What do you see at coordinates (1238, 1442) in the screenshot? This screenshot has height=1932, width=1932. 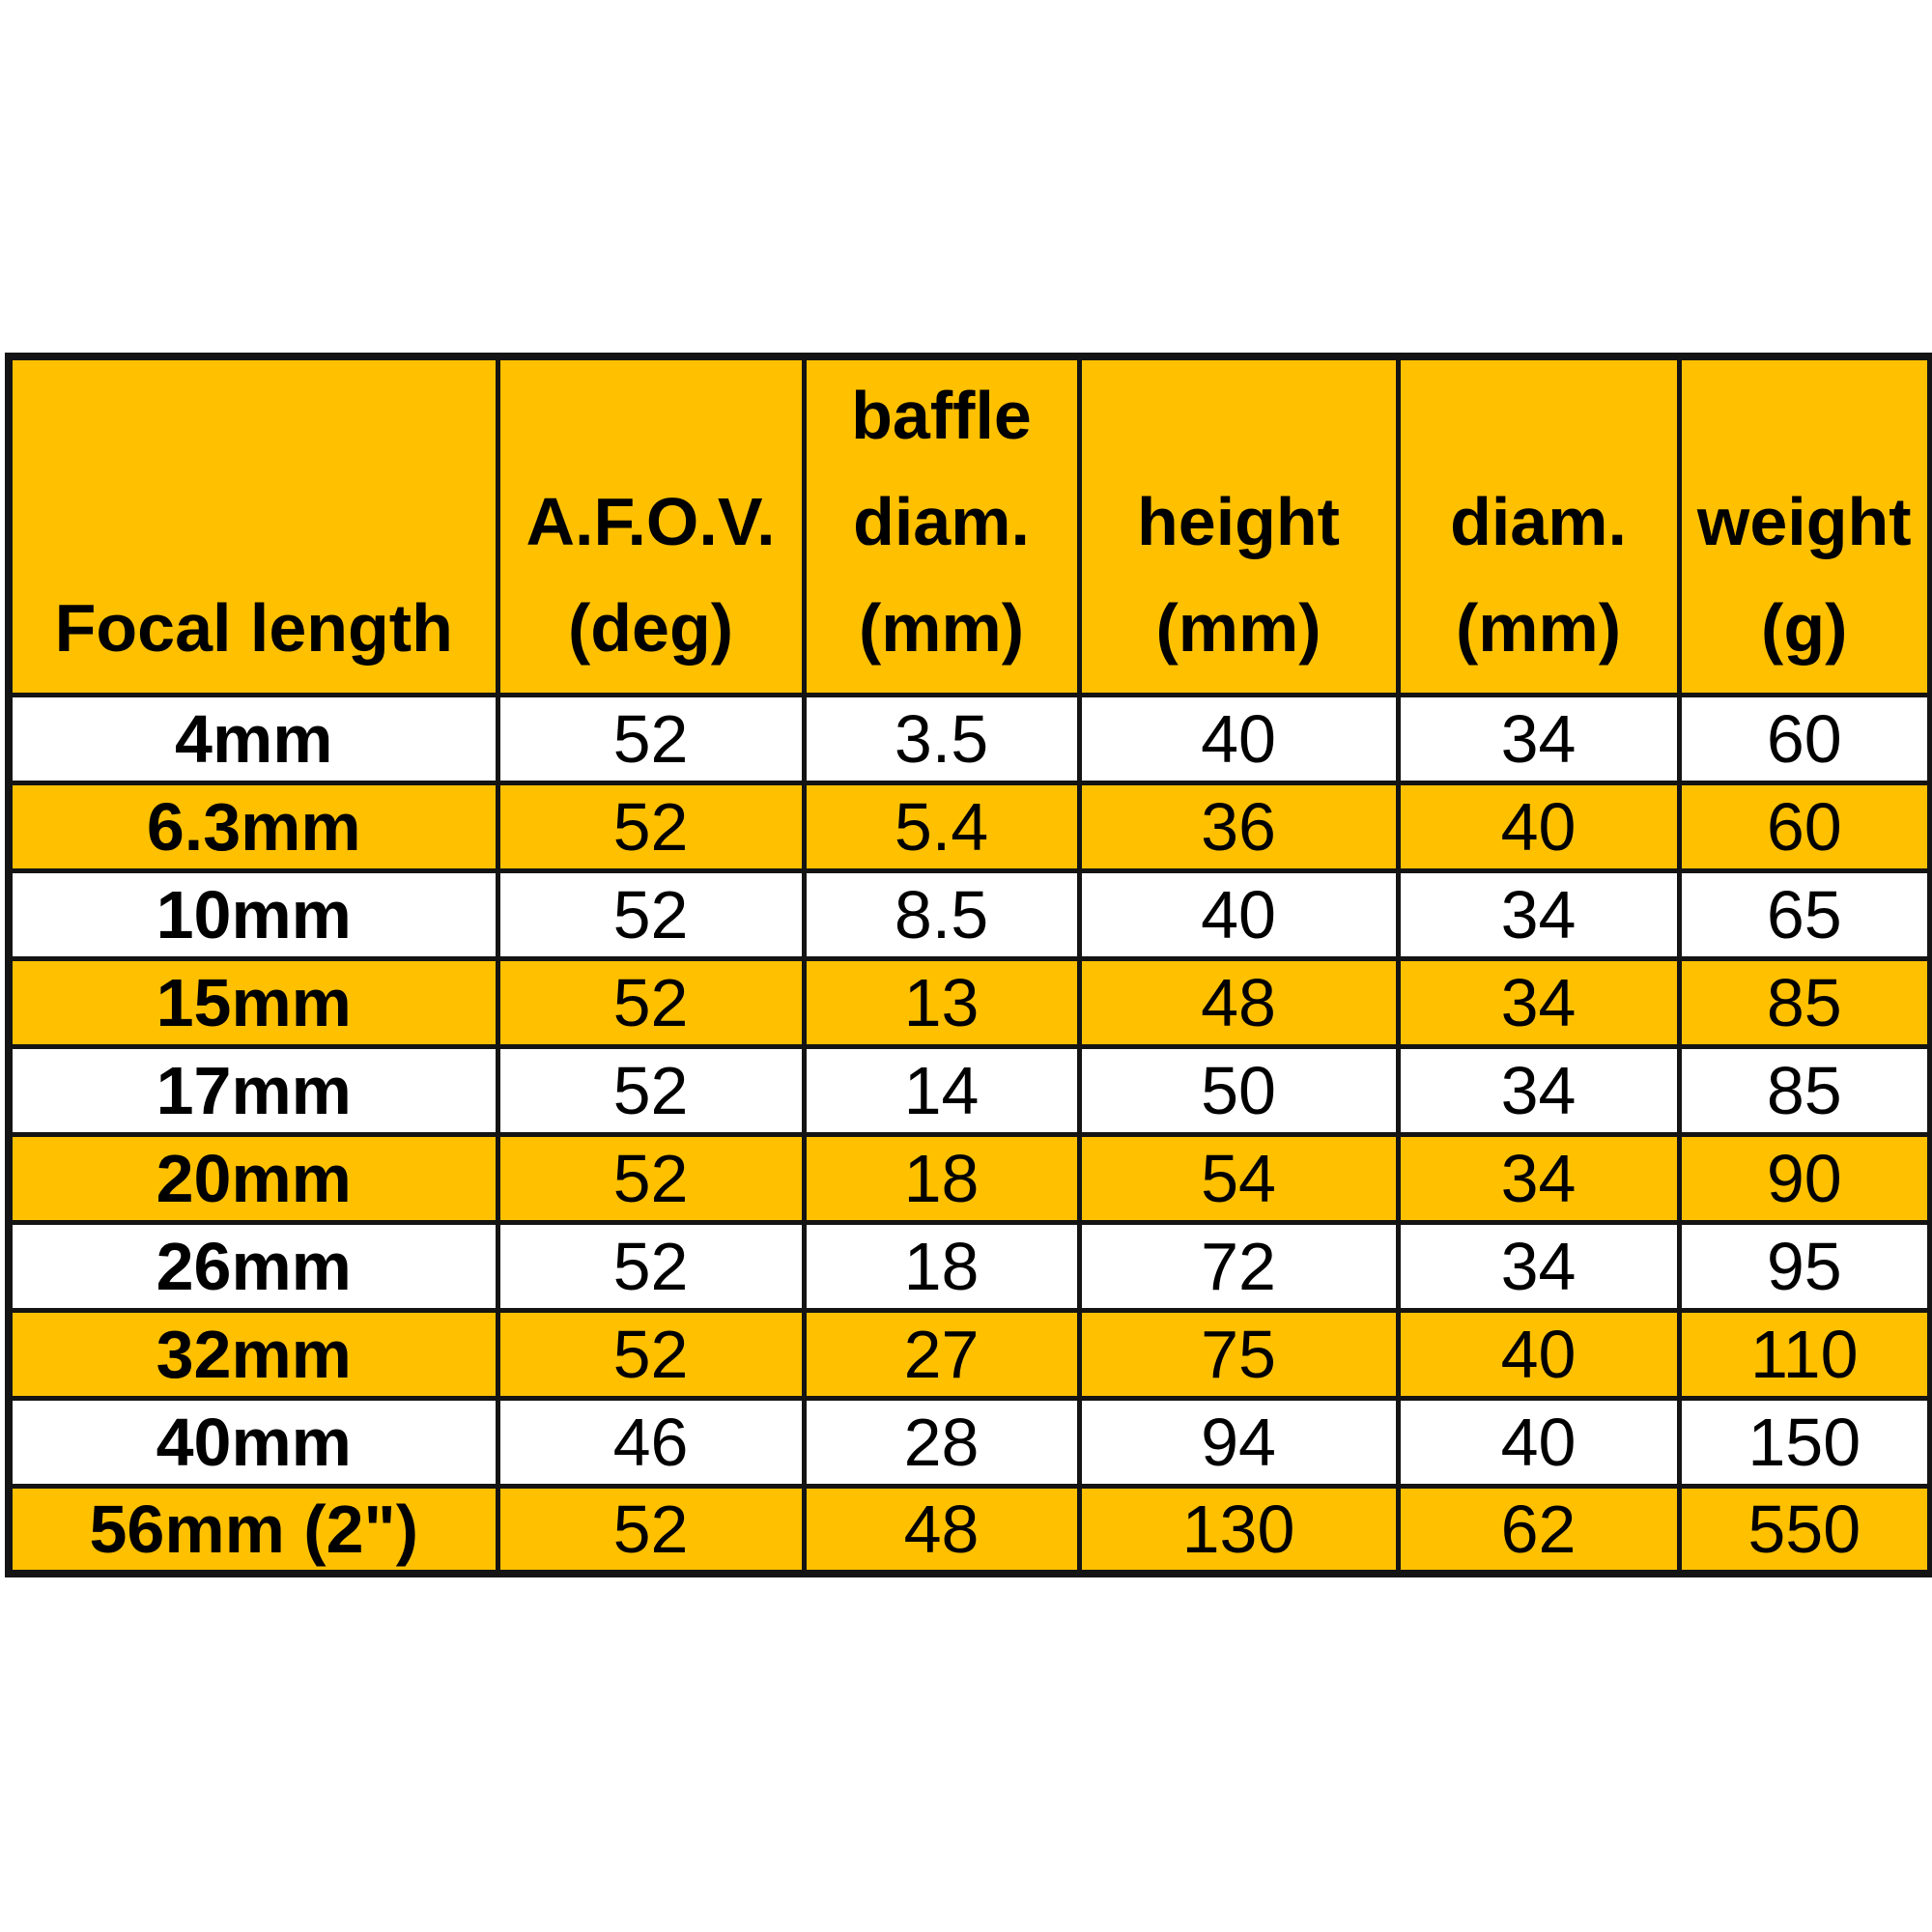 I see `cell-height: 94` at bounding box center [1238, 1442].